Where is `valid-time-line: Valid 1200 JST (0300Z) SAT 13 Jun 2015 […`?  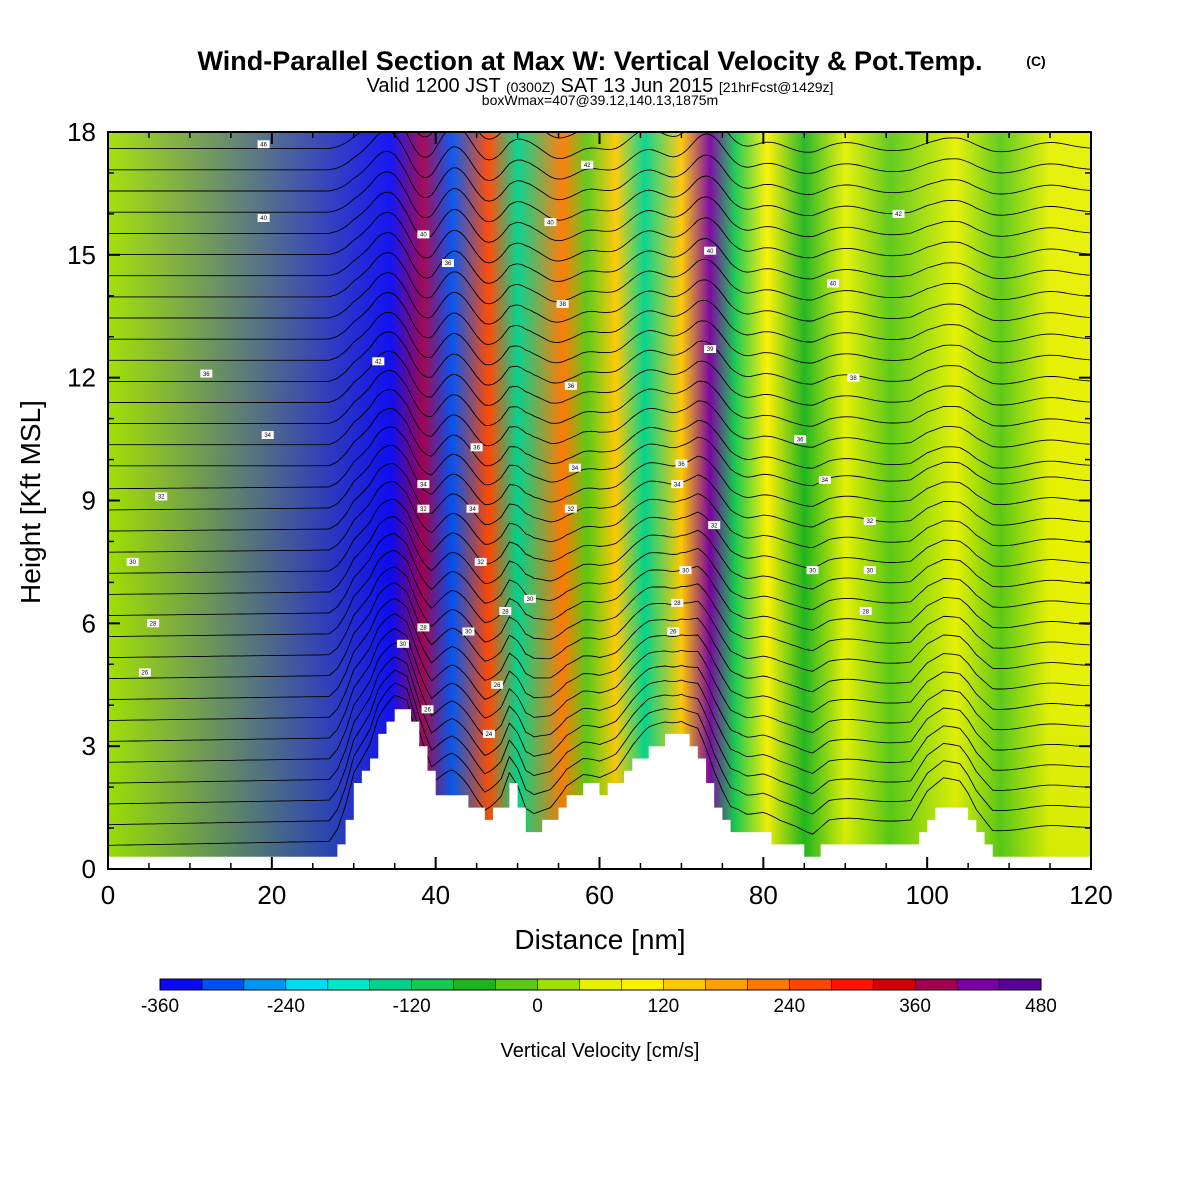
valid-time-line: Valid 1200 JST (0300Z) SAT 13 Jun 2015 [… is located at coordinates (600, 86).